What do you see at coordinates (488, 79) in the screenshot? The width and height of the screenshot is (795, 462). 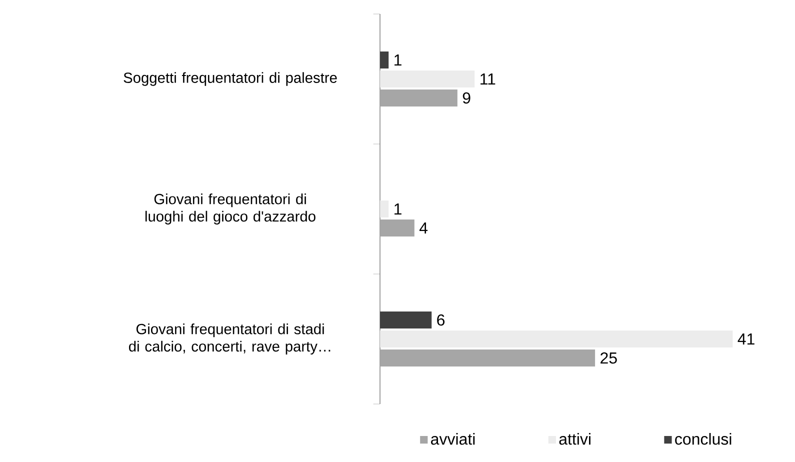 I see `data-label: 11` at bounding box center [488, 79].